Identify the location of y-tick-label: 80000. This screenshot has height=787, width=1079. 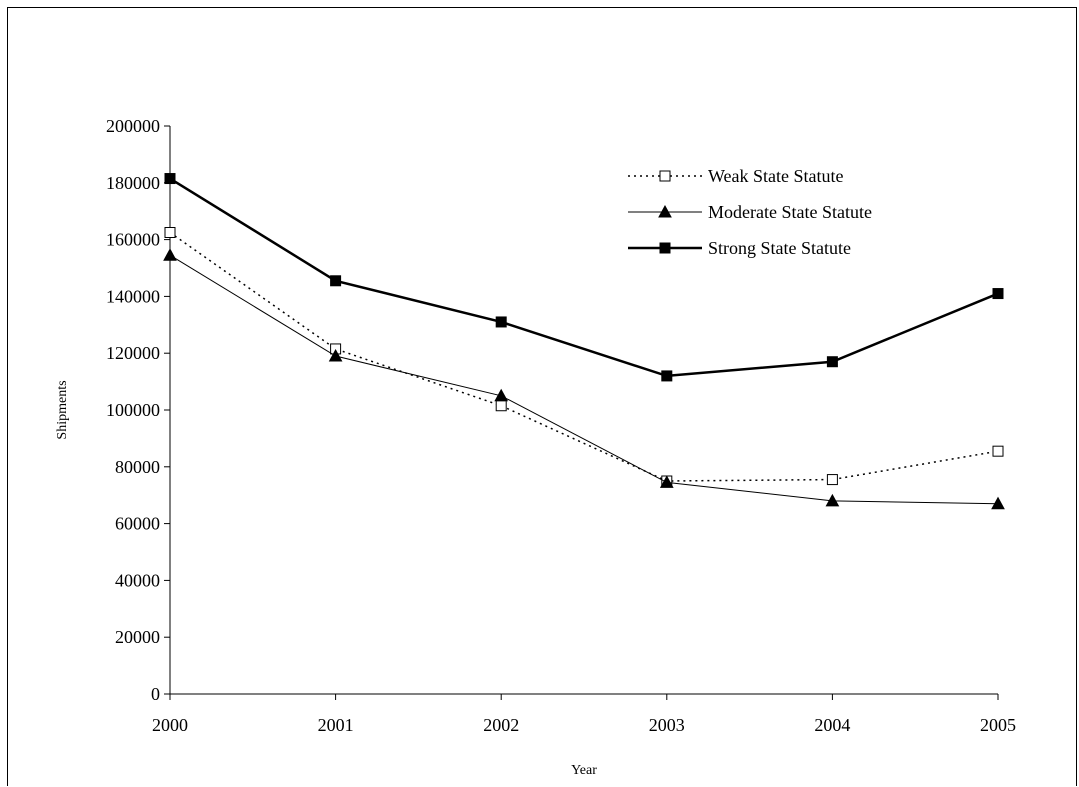
(137, 467).